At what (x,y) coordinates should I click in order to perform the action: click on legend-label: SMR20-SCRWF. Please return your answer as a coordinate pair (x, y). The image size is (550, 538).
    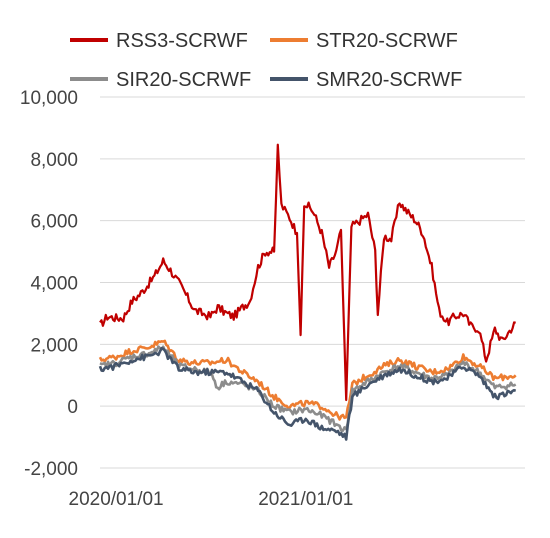
    Looking at the image, I should click on (389, 80).